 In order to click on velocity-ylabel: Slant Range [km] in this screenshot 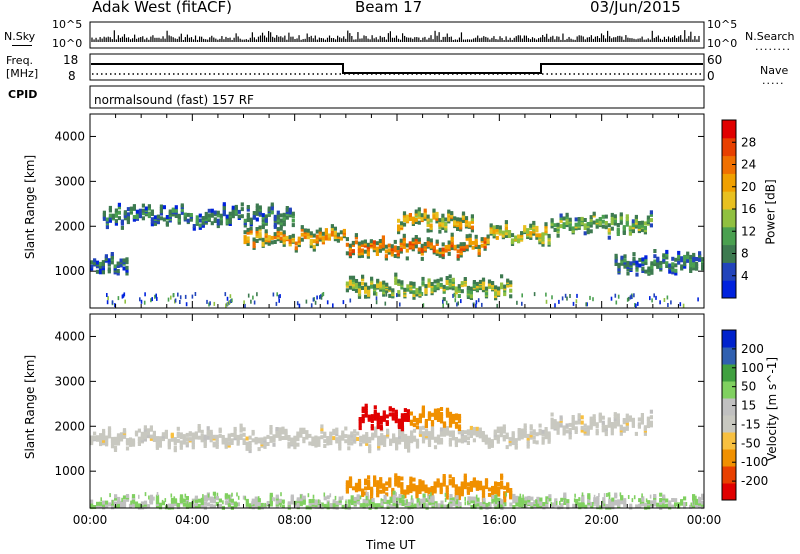, I will do `click(30, 407)`.